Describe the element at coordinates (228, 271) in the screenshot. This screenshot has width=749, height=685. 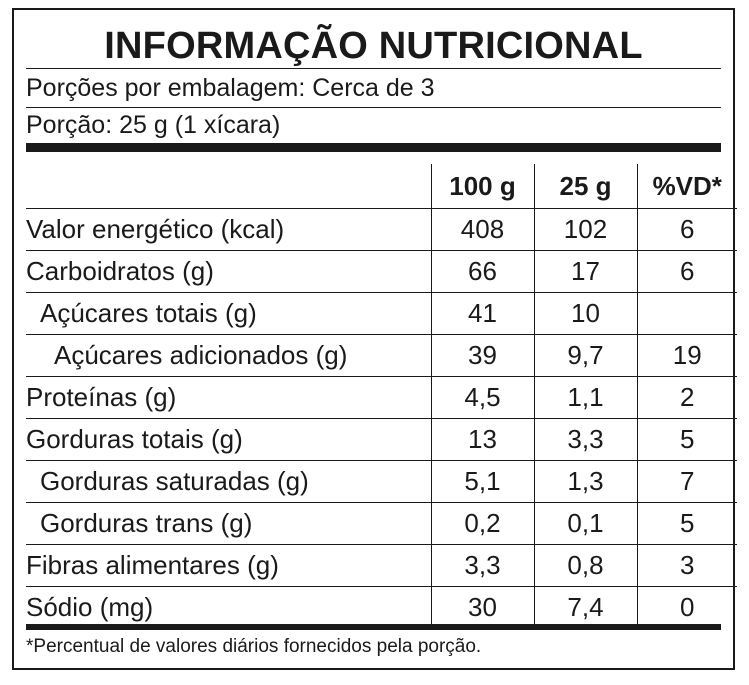
I see `nutrient-name: Carboidratos (g)` at that location.